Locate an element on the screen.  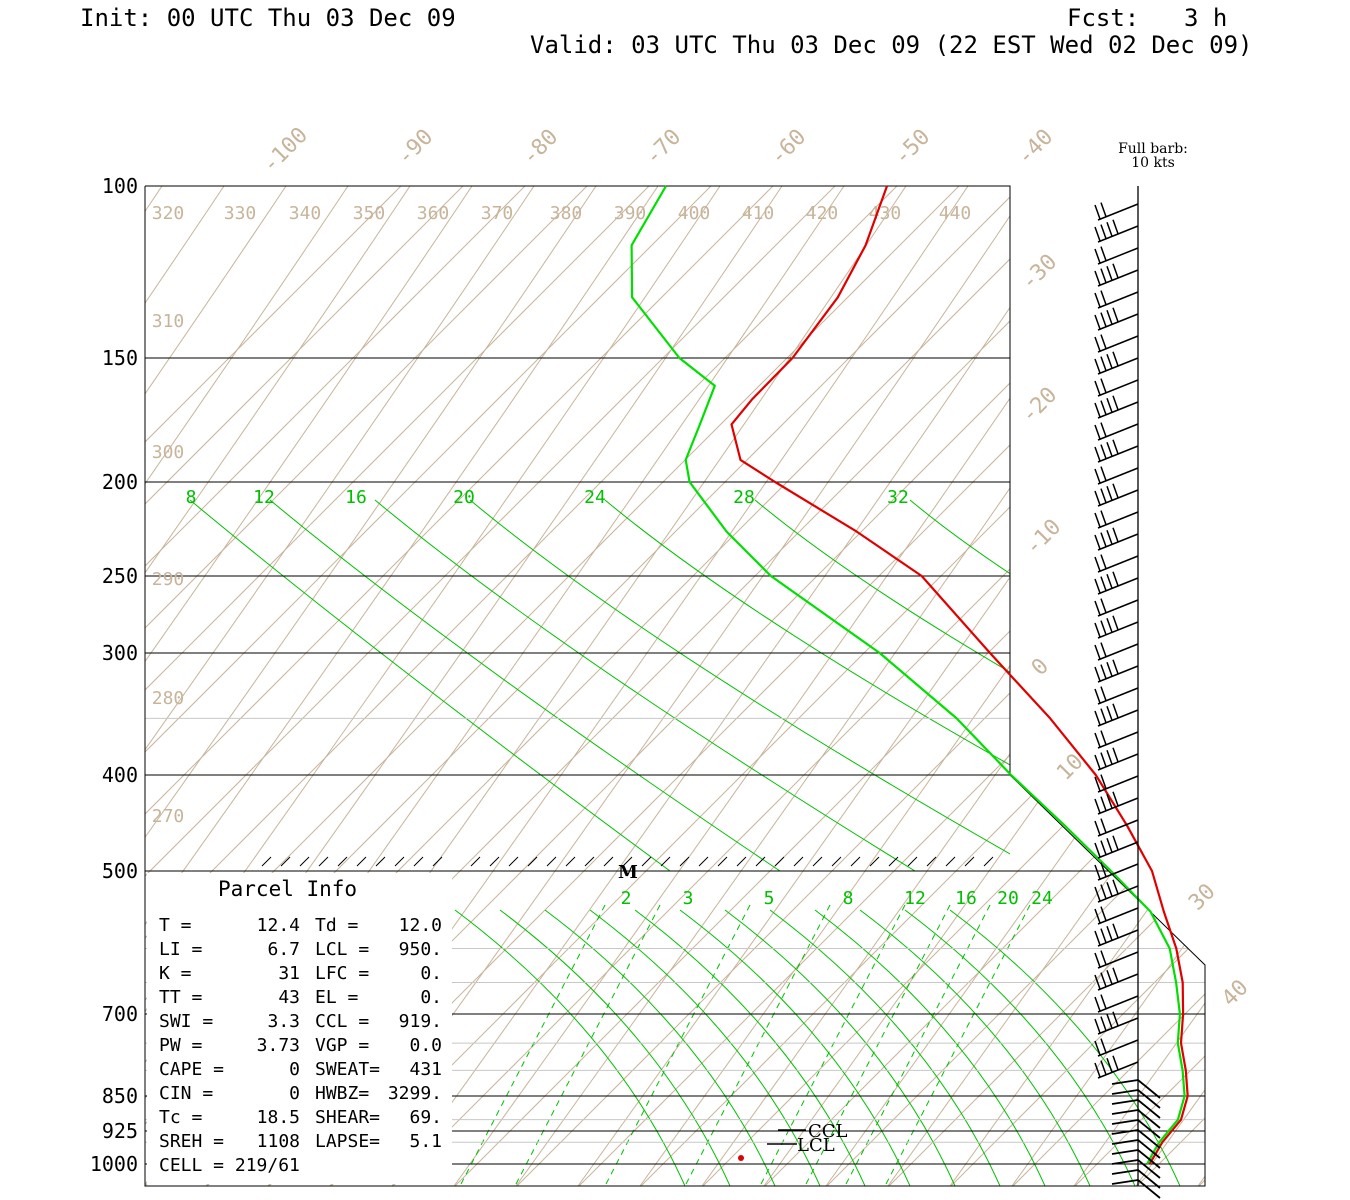
pressure-labels: 100 150 200 250 300 400 500 700 850 925 1000 is located at coordinates (114, 675).